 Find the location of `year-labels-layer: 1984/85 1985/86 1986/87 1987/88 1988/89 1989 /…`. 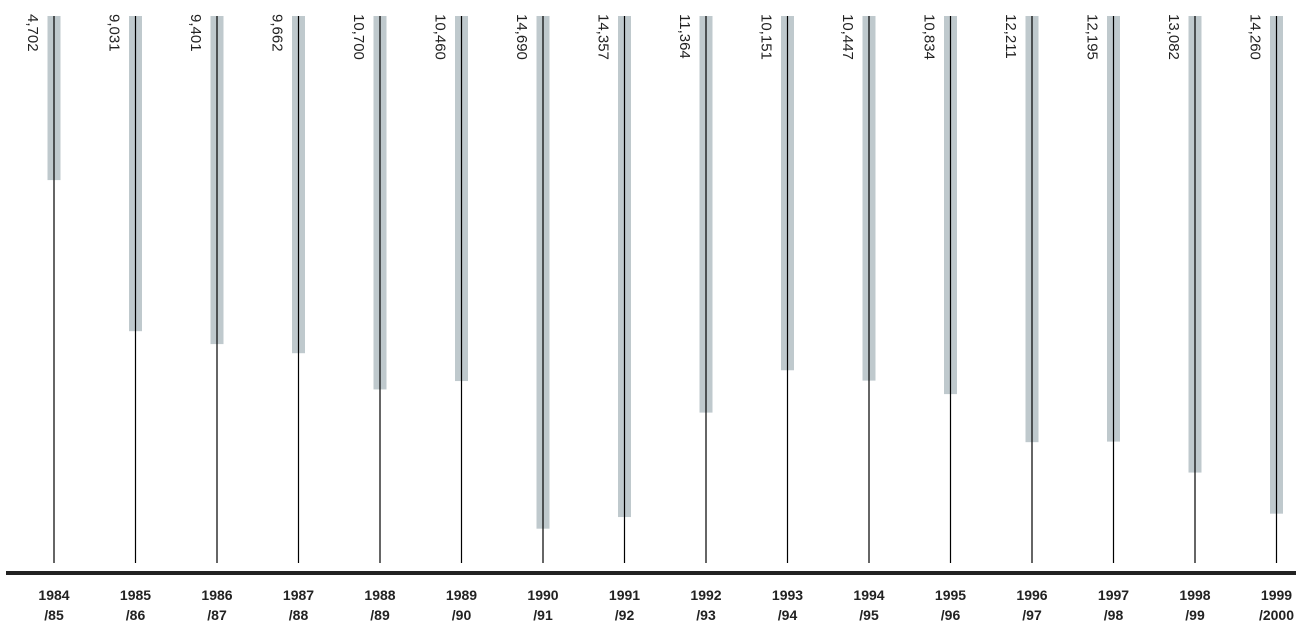

year-labels-layer: 1984/85 1985/86 1986/87 1987/88 1988/89 1989 /… is located at coordinates (666, 605).